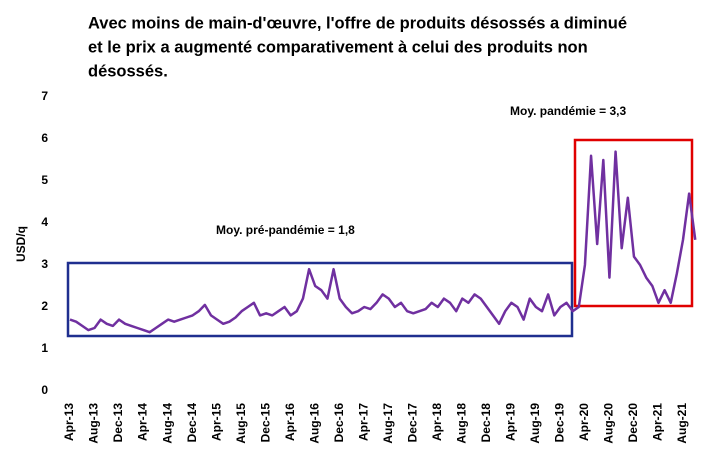  What do you see at coordinates (658, 422) in the screenshot?
I see `x-tick-label: Apr-21` at bounding box center [658, 422].